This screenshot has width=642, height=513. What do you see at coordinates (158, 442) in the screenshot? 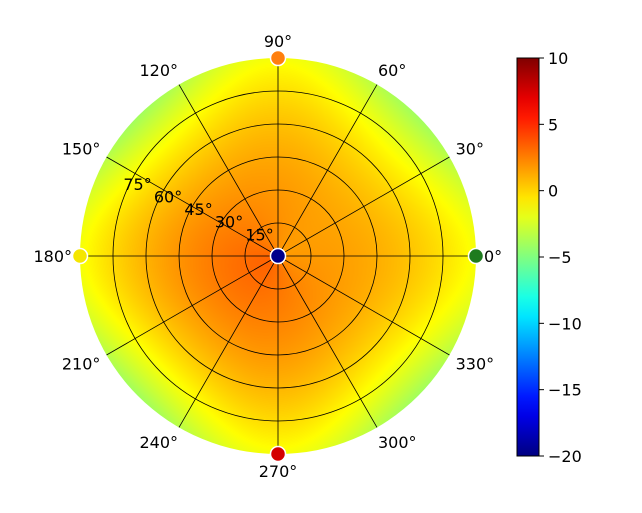
I see `angle-tick-label: 240°` at bounding box center [158, 442].